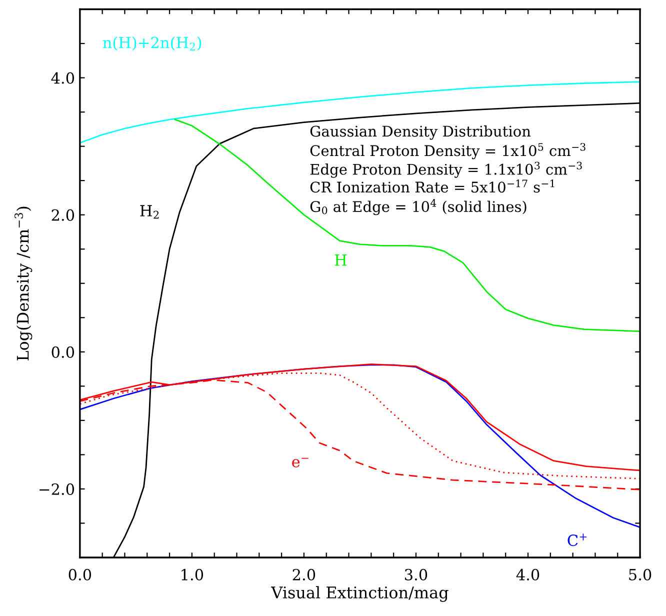 This screenshot has height=616, width=666. Describe the element at coordinates (446, 170) in the screenshot. I see `annotation: Edge Proton Density = 1.1x10$^{3}$ cm$^{−3}$` at that location.